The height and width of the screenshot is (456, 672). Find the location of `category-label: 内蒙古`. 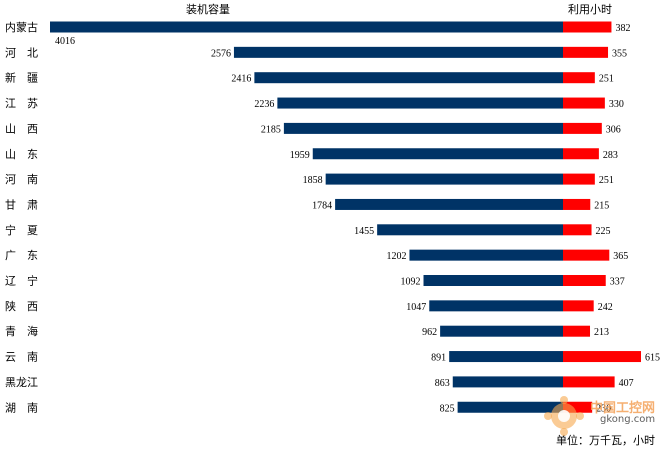

category-label: 内蒙古 is located at coordinates (21, 27).